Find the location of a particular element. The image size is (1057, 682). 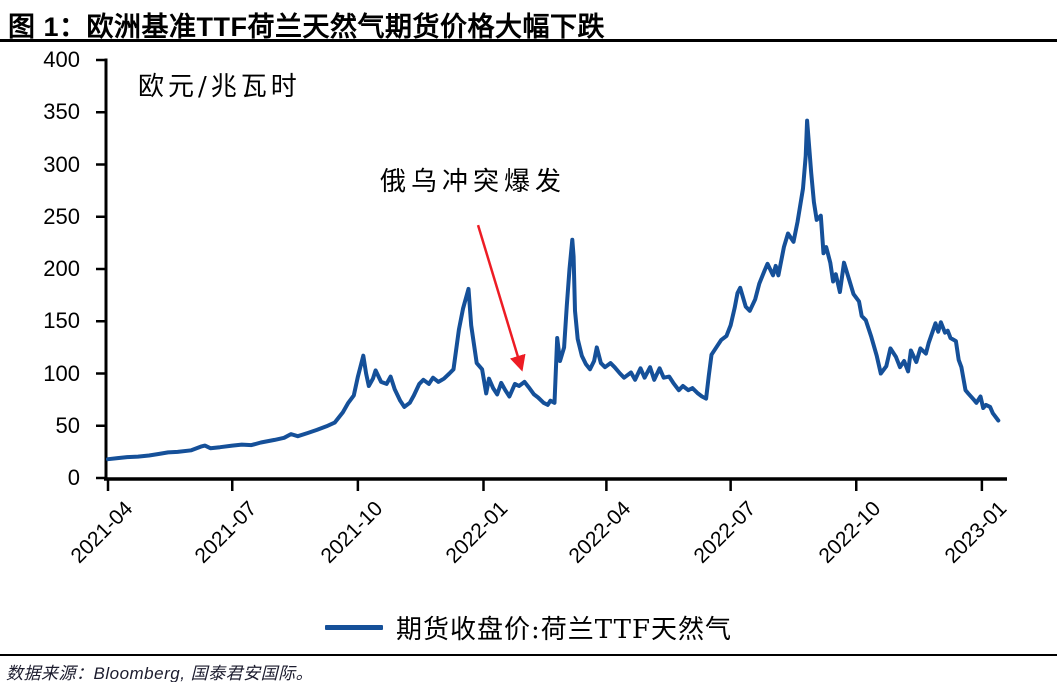

legend: 期货收盘价:荷兰TTF天然气 is located at coordinates (528, 627).